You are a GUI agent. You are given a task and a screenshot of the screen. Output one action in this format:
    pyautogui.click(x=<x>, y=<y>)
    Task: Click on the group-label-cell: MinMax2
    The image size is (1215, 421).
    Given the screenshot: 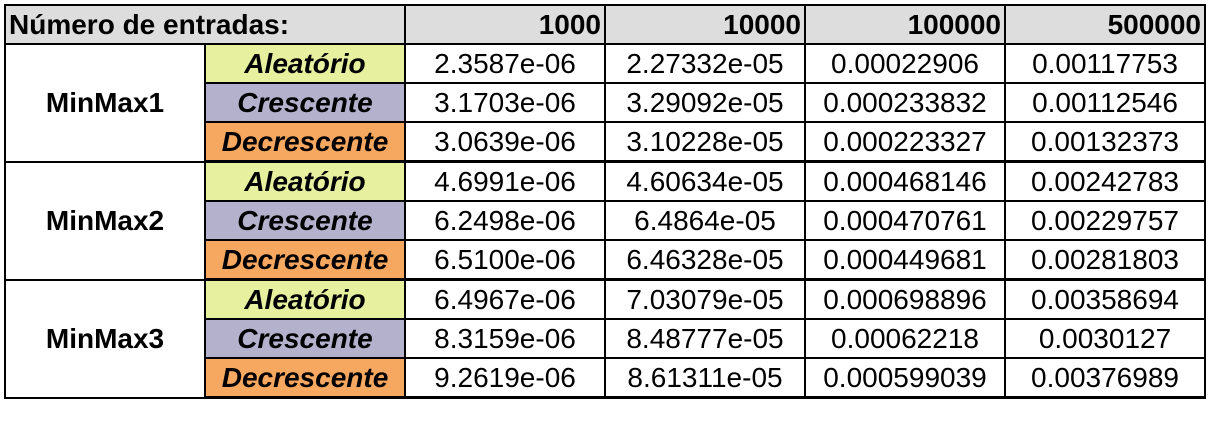 What is the action you would take?
    pyautogui.click(x=105, y=220)
    